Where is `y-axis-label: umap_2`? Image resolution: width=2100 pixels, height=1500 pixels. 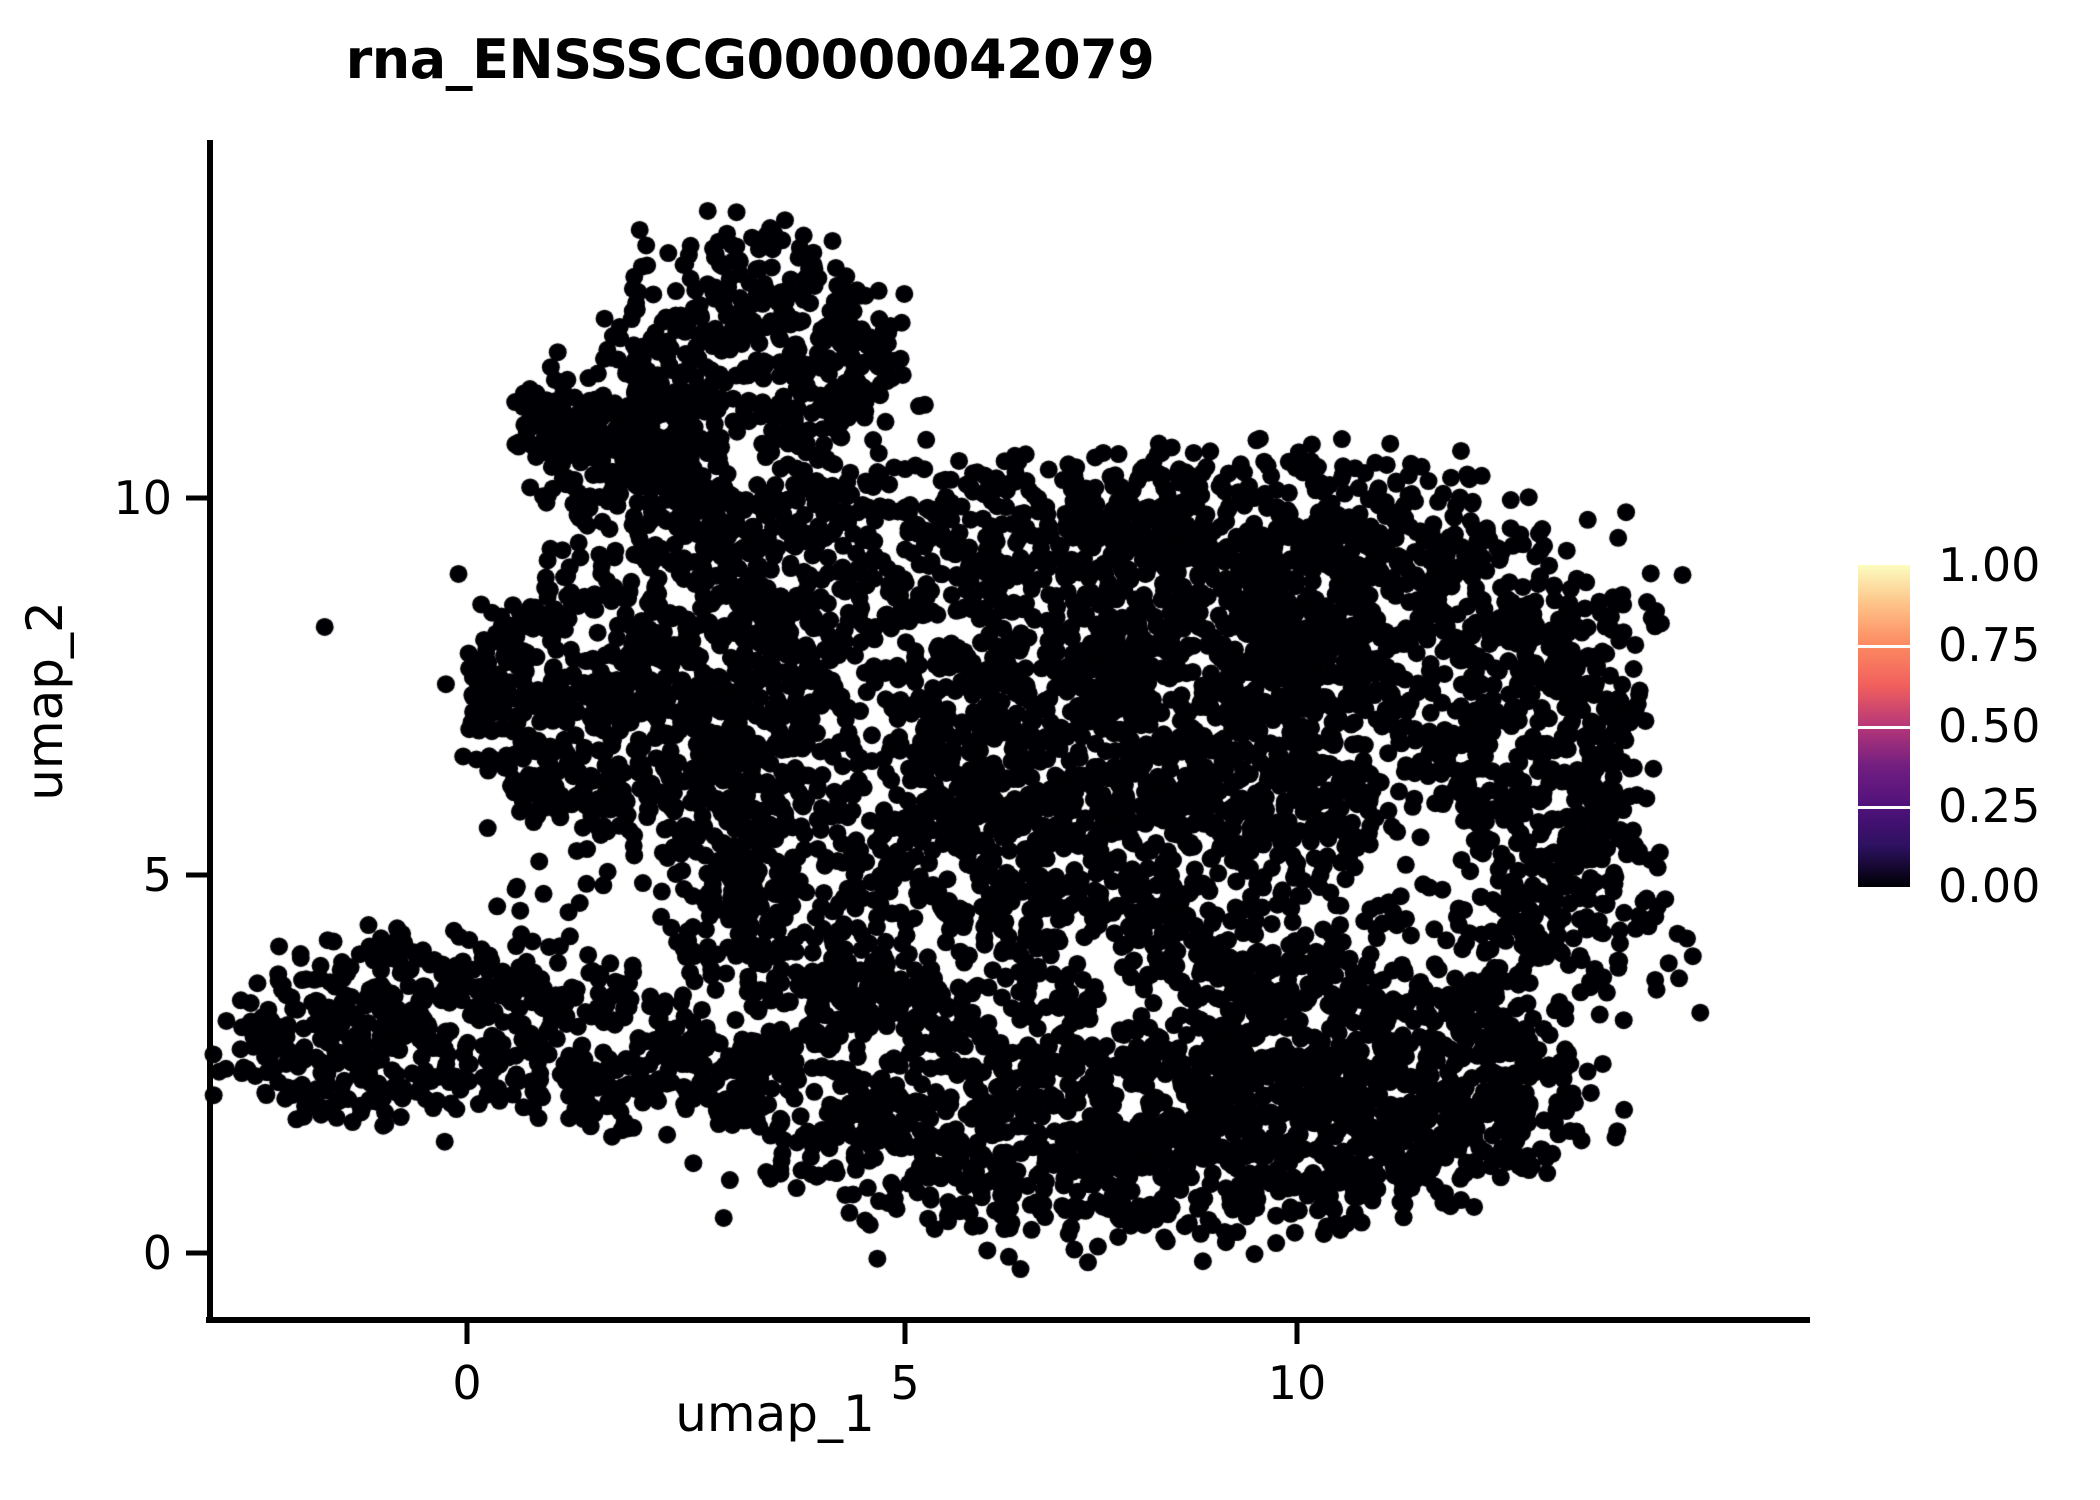
y-axis-label: umap_2 is located at coordinates (45, 701).